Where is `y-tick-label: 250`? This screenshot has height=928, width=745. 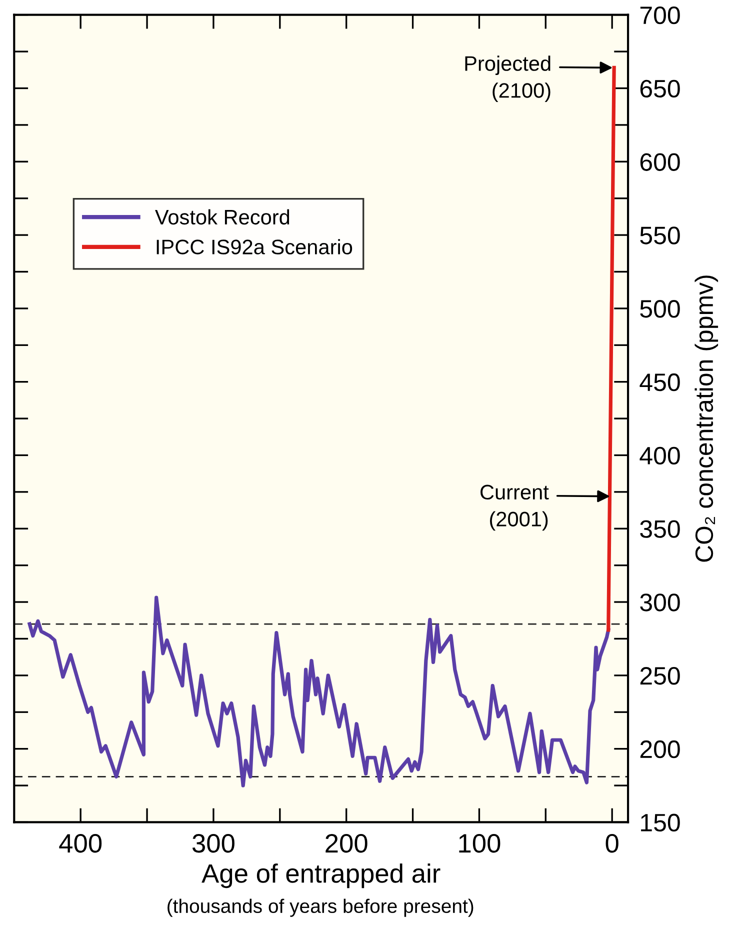
y-tick-label: 250 is located at coordinates (660, 676).